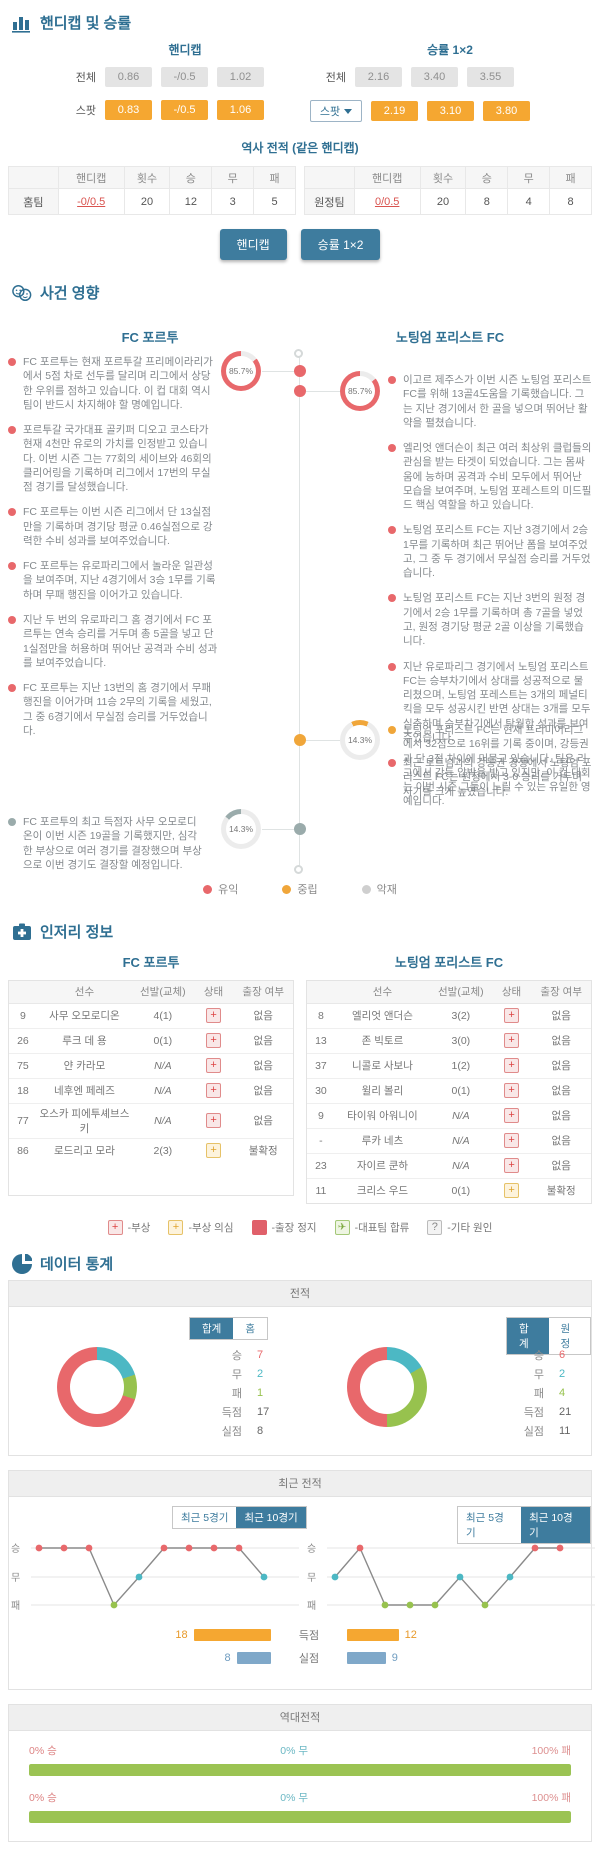 The width and height of the screenshot is (600, 1856). I want to click on away-injury-column: 노팅엄 포리스트 FC 선수 선발(교체) 상태 출장 여부, so click(449, 1078).